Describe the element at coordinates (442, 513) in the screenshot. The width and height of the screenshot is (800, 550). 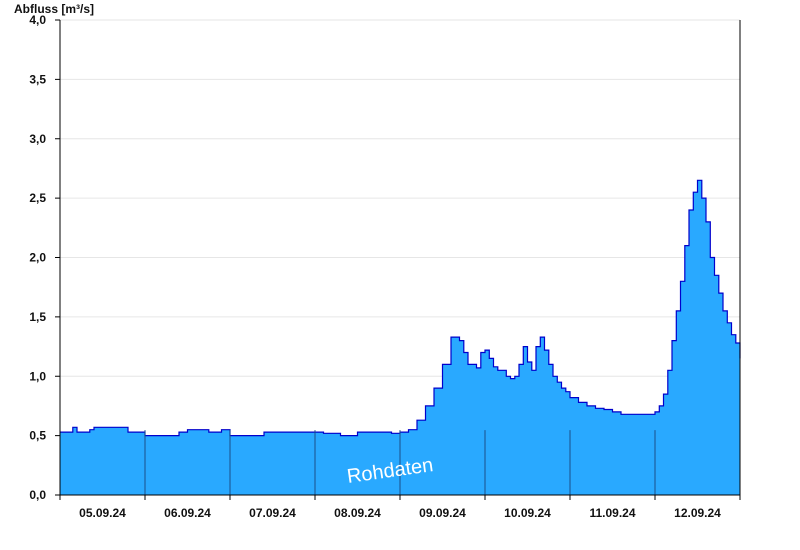
I see `x-tick-label: 09.09.24` at that location.